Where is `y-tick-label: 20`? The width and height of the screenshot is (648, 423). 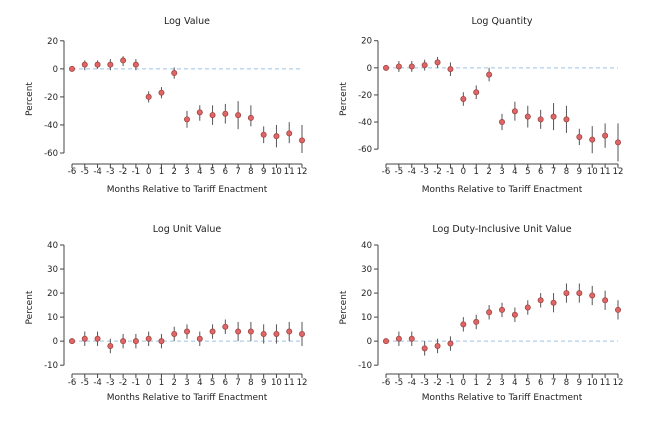 y-tick-label: 20 is located at coordinates (52, 42).